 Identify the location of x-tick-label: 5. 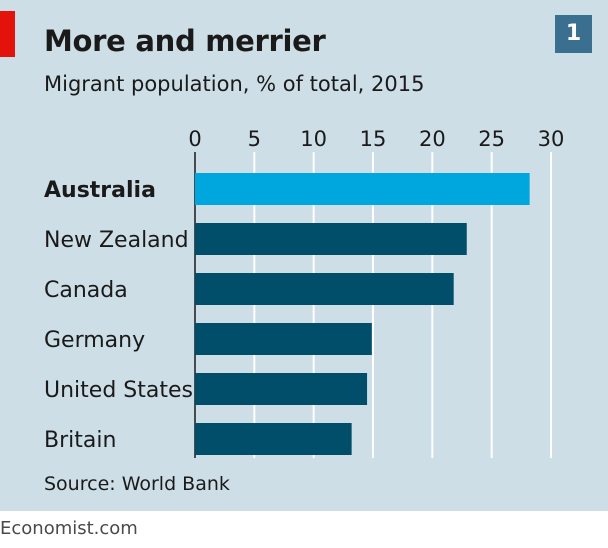
(254, 139).